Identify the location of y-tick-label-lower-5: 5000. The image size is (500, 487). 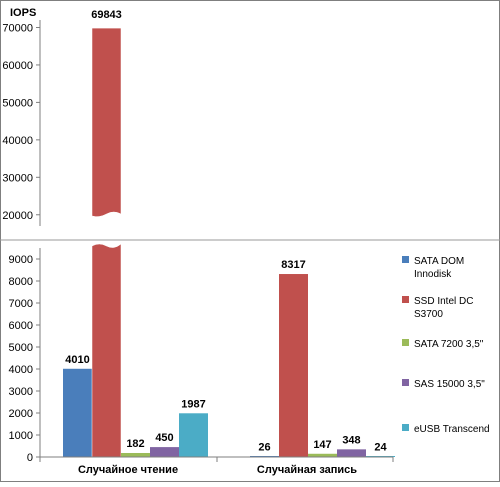
(21, 348).